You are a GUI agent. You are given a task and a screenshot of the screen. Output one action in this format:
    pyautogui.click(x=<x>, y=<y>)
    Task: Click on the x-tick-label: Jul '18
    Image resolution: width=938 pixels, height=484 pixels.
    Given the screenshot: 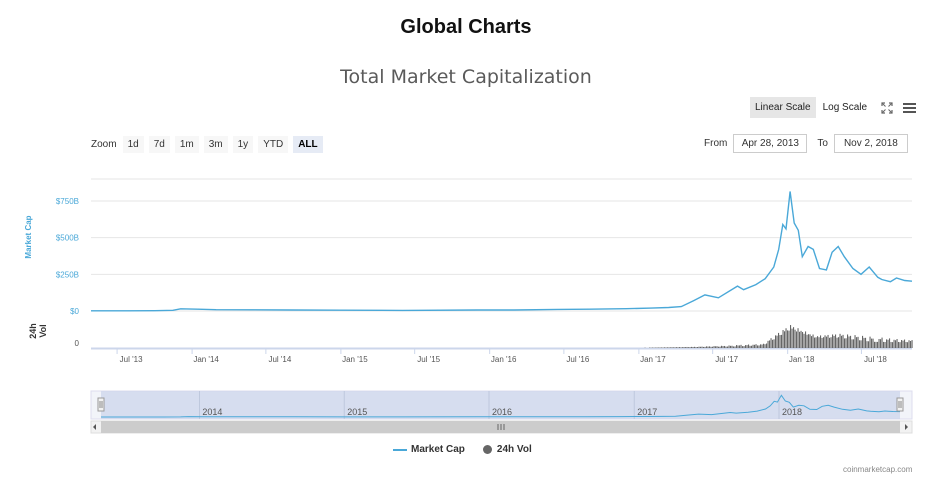 What is the action you would take?
    pyautogui.click(x=875, y=359)
    